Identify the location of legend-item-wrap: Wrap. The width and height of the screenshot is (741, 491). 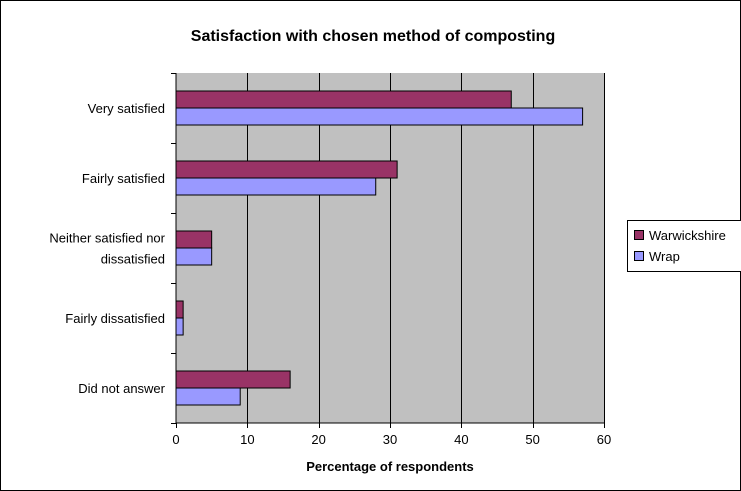
(657, 256).